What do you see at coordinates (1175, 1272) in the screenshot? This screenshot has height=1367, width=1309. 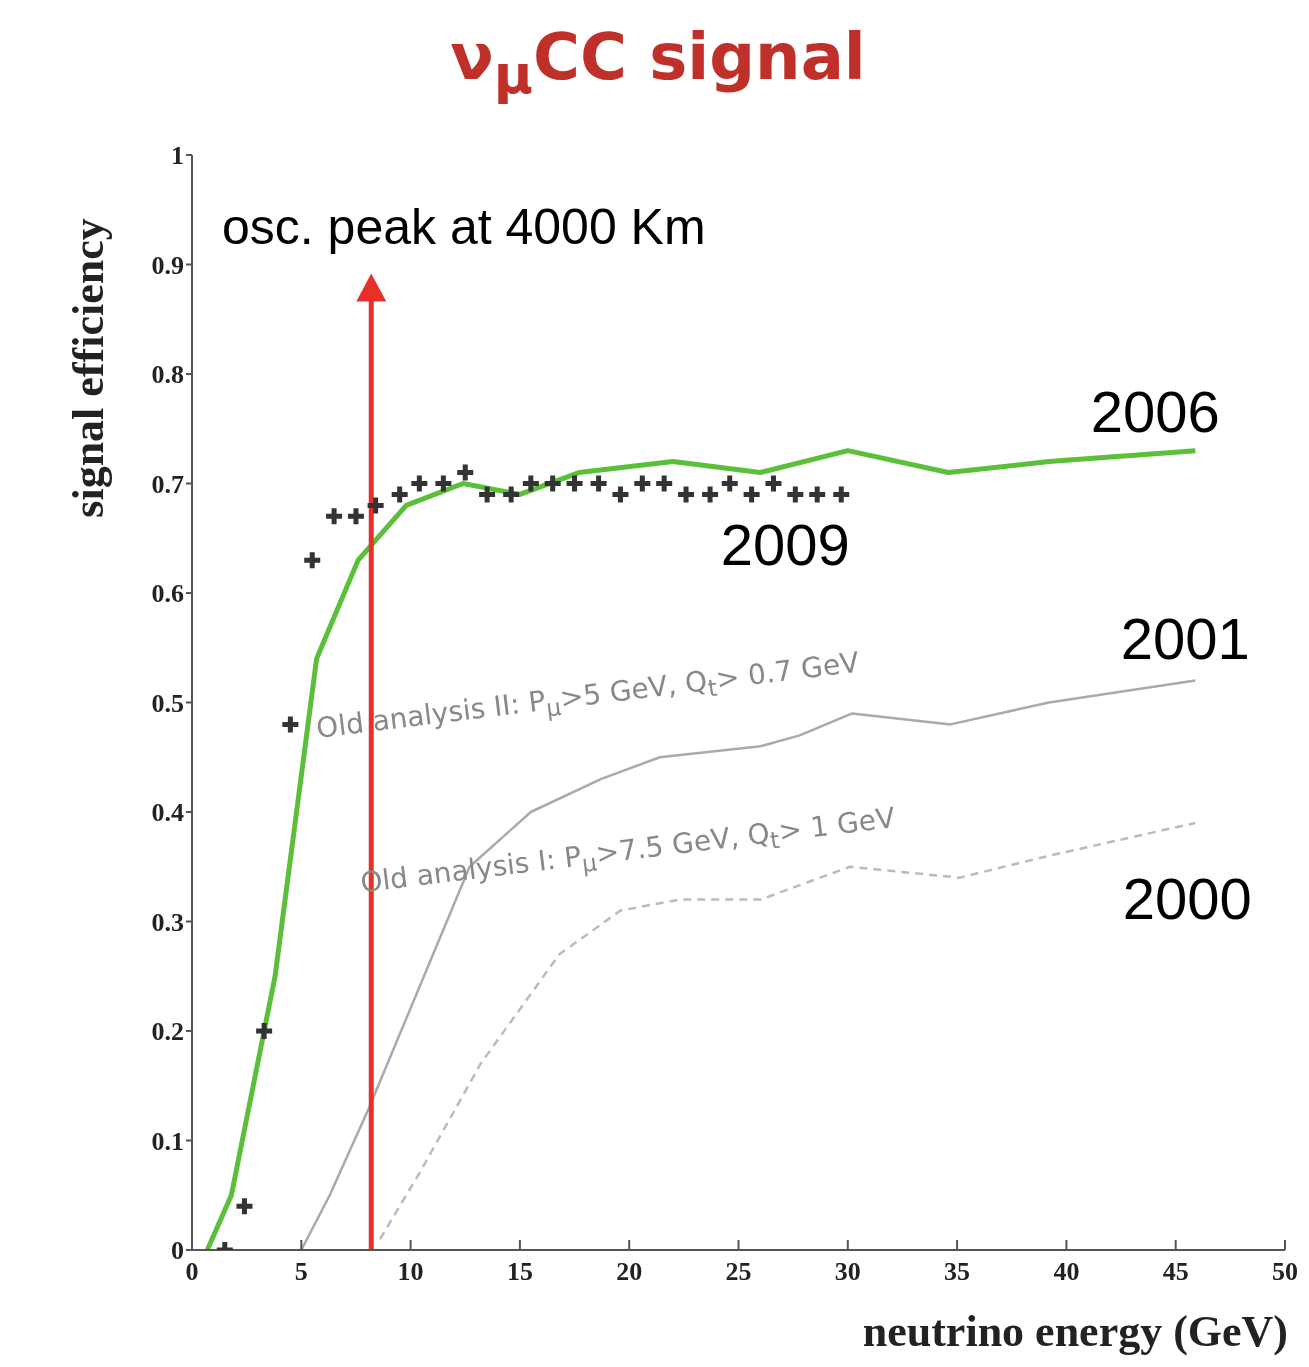 I see `x-tick-label: 45` at bounding box center [1175, 1272].